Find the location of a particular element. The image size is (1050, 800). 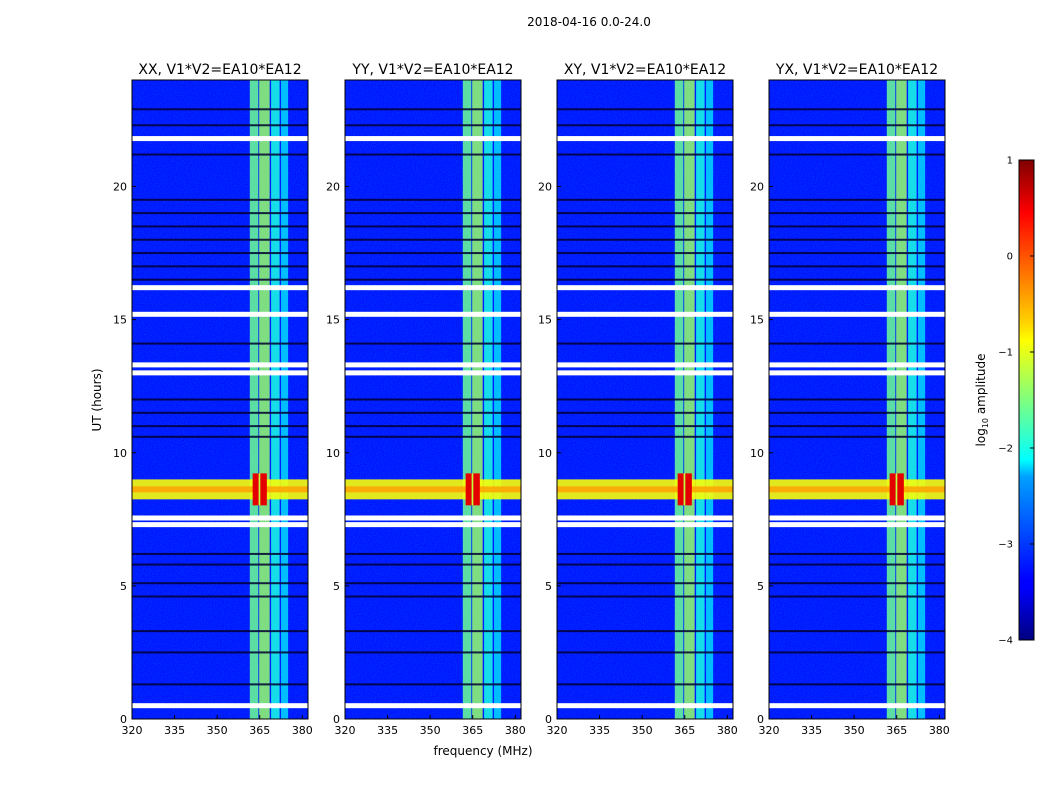

y-tick-label: 0 is located at coordinates (760, 719).